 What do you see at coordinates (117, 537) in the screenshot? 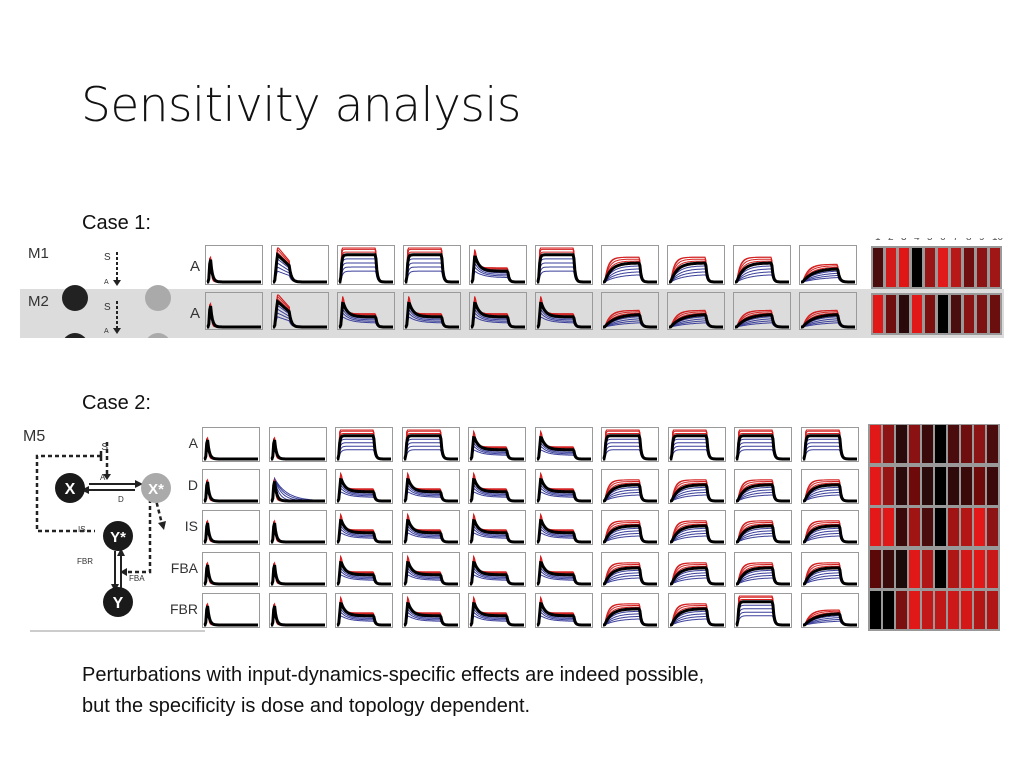
I see `m5-network-diagram: X X* Y* Y S A D IS FBR FBA` at bounding box center [117, 537].